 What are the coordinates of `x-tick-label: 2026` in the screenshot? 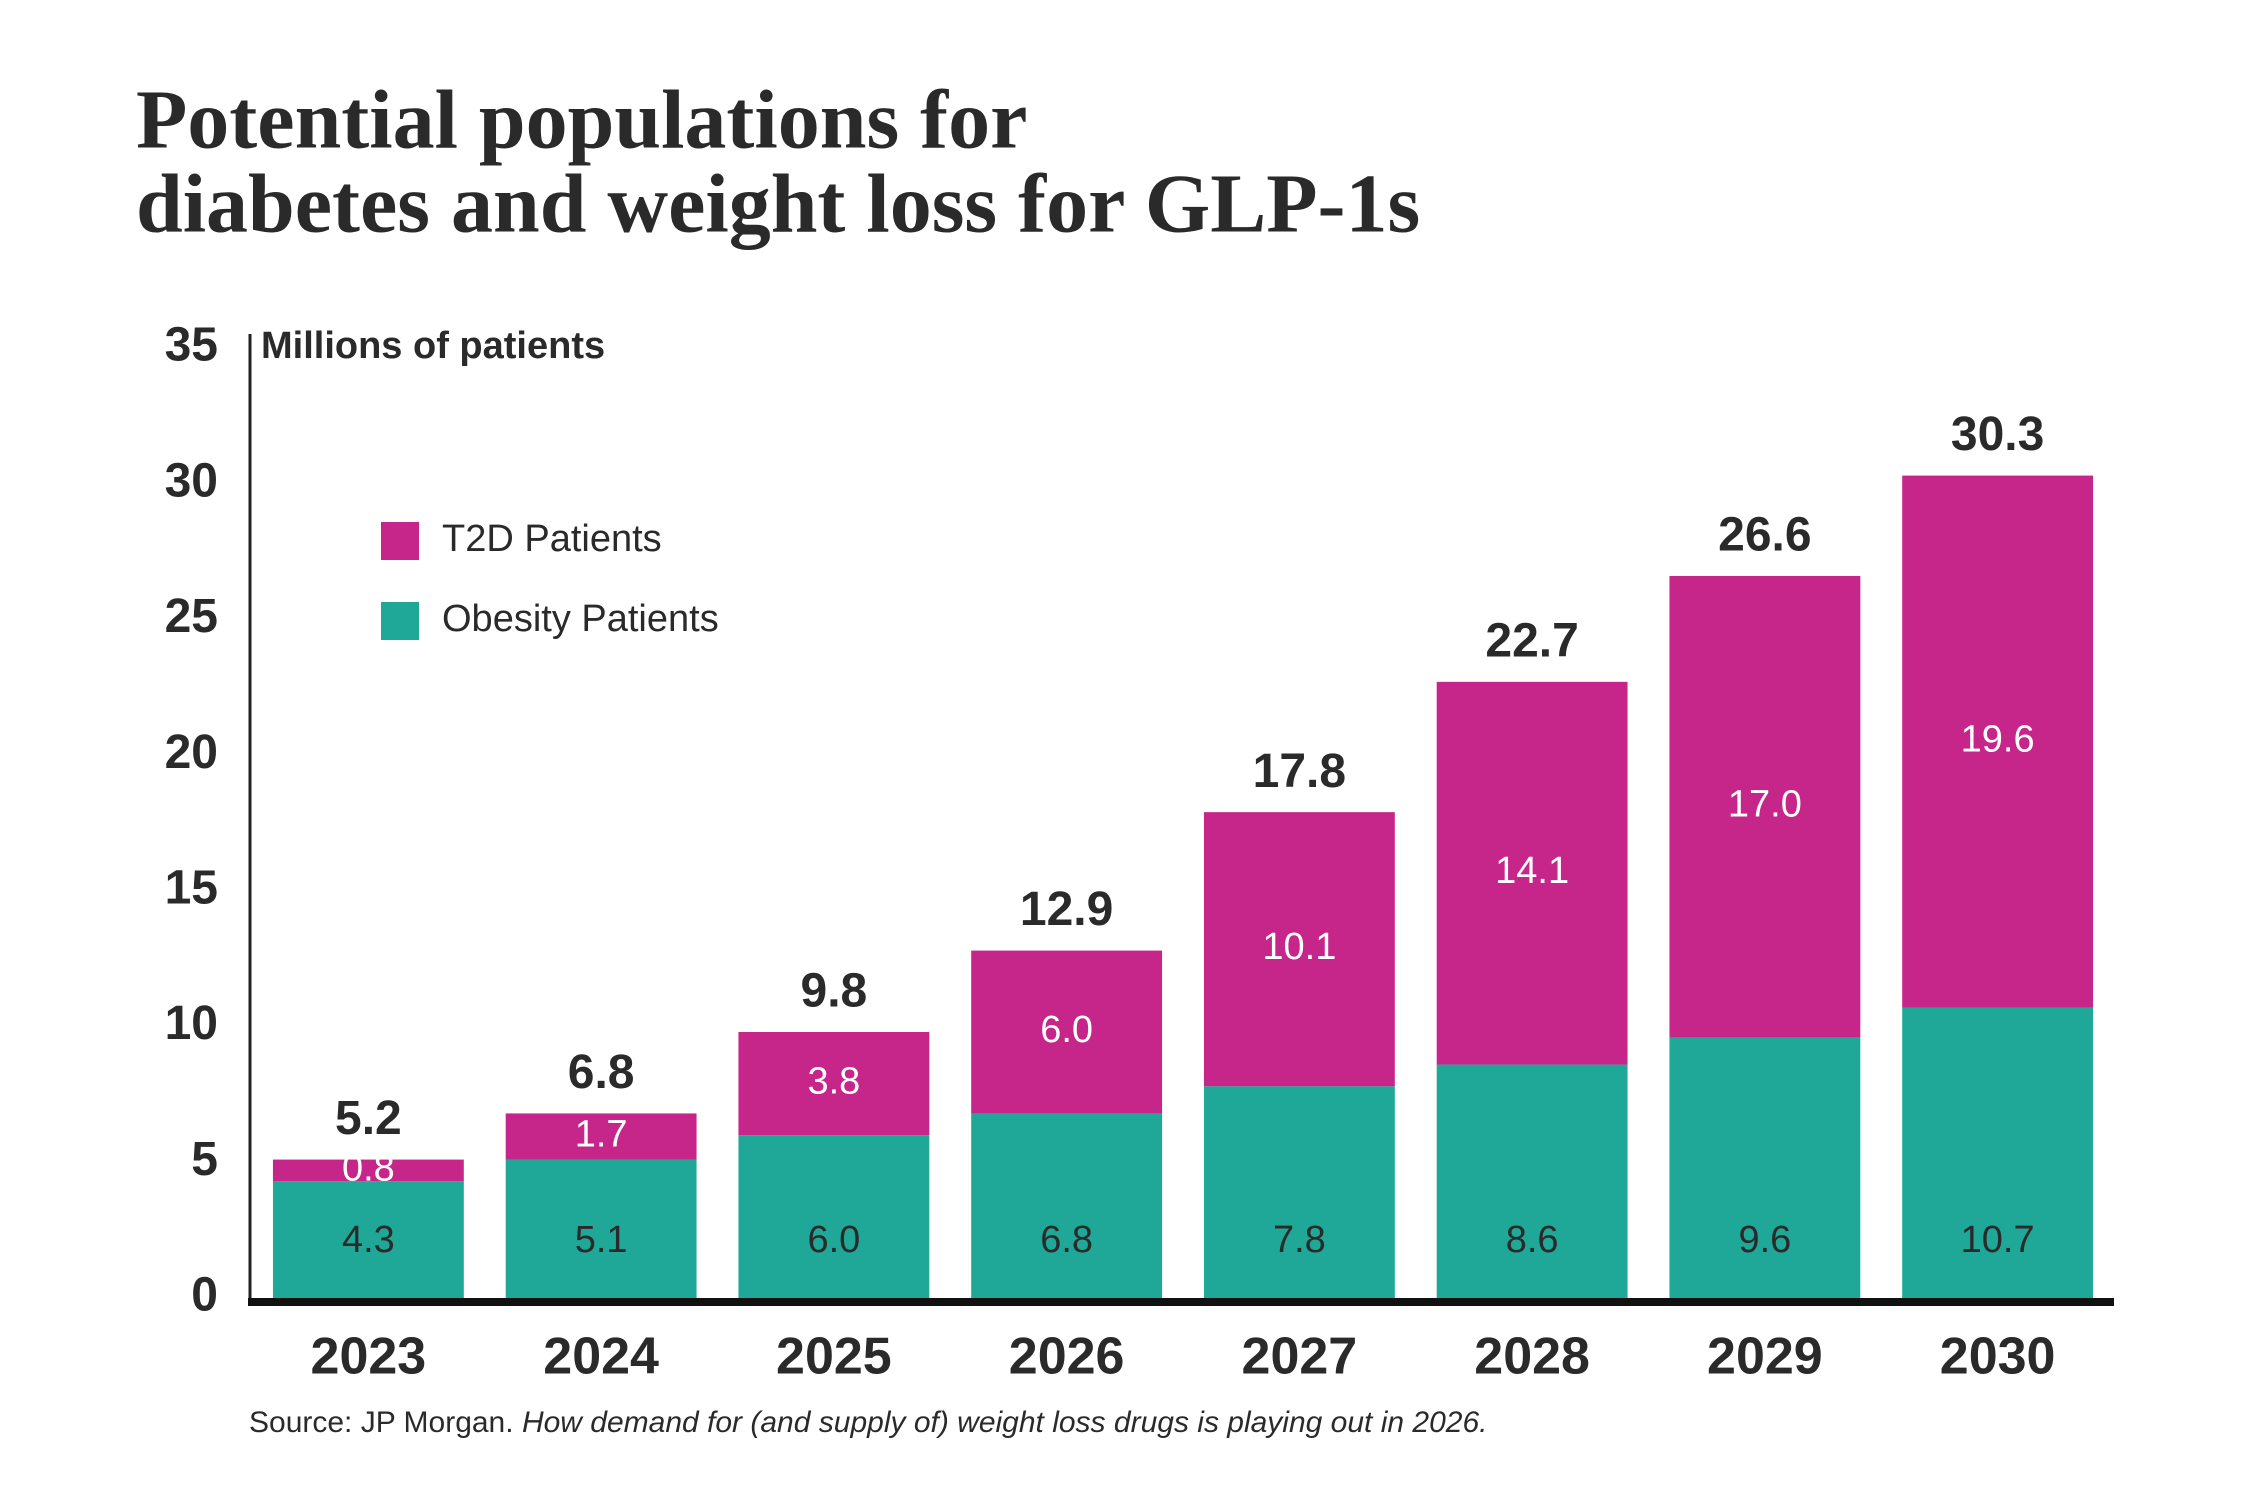 It's located at (1067, 1357).